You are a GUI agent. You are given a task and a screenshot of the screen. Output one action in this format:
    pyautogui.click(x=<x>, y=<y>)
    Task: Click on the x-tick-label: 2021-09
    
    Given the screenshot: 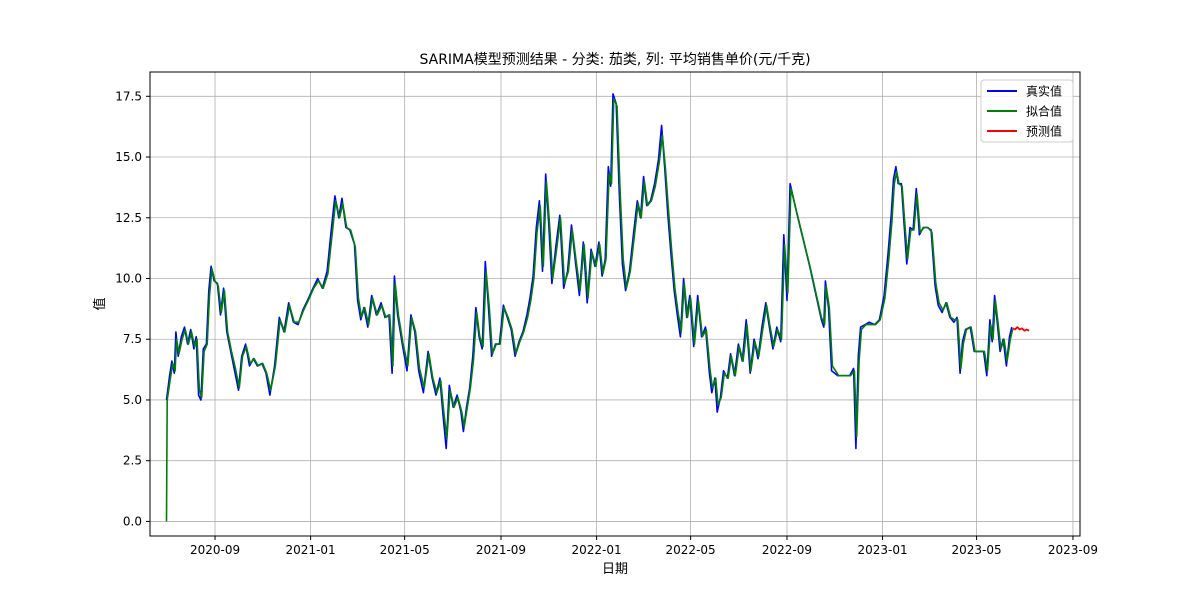 What is the action you would take?
    pyautogui.click(x=501, y=550)
    